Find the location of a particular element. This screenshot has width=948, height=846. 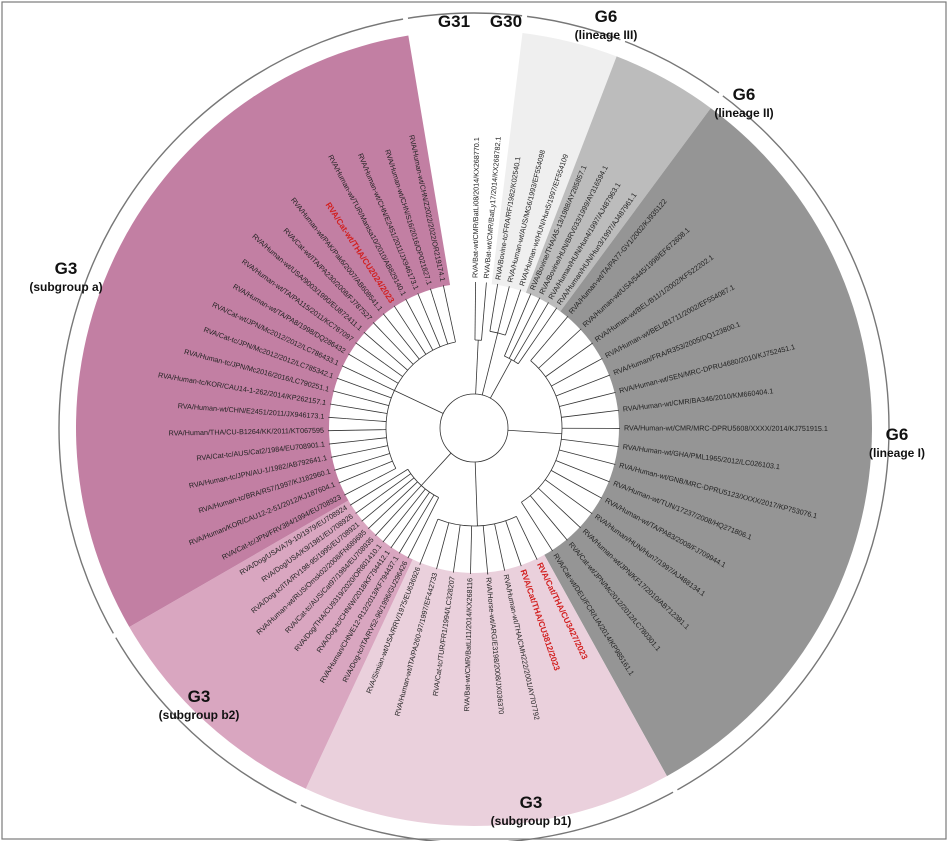

clade-sub-g6-1: (lineage I) is located at coordinates (897, 453).